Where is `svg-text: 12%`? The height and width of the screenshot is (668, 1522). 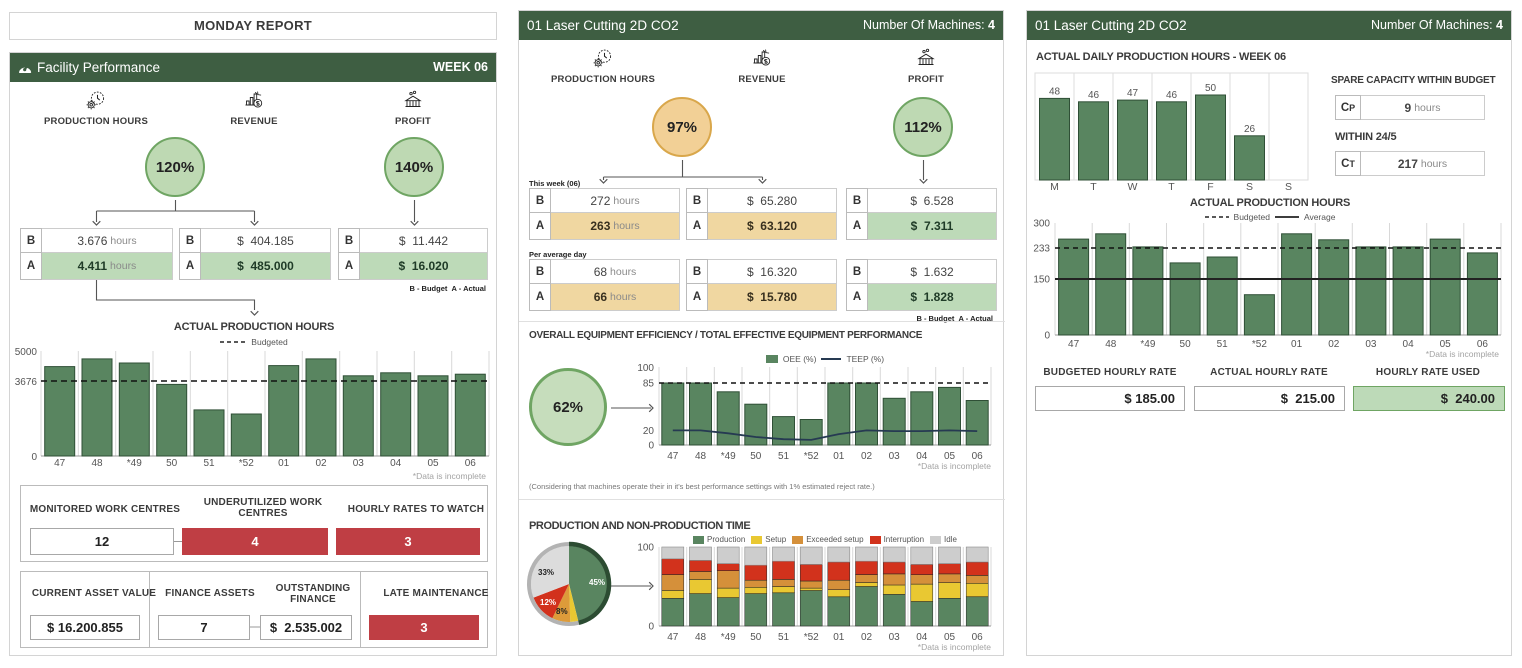
svg-text: 12% is located at coordinates (548, 602).